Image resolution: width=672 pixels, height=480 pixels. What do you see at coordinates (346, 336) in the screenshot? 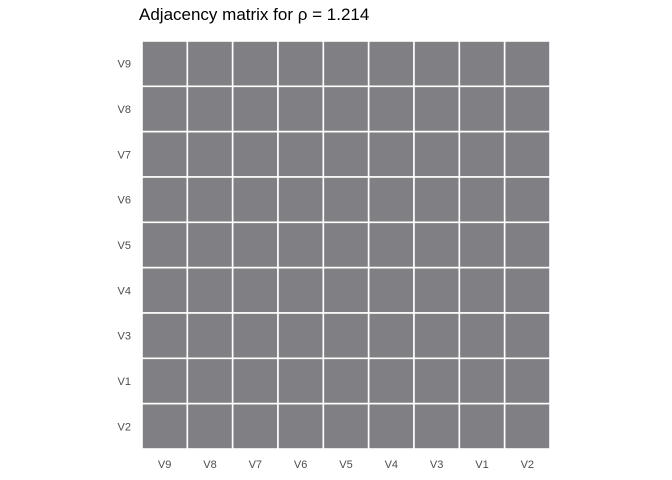
I see `heatmap-cell-V3-V5` at bounding box center [346, 336].